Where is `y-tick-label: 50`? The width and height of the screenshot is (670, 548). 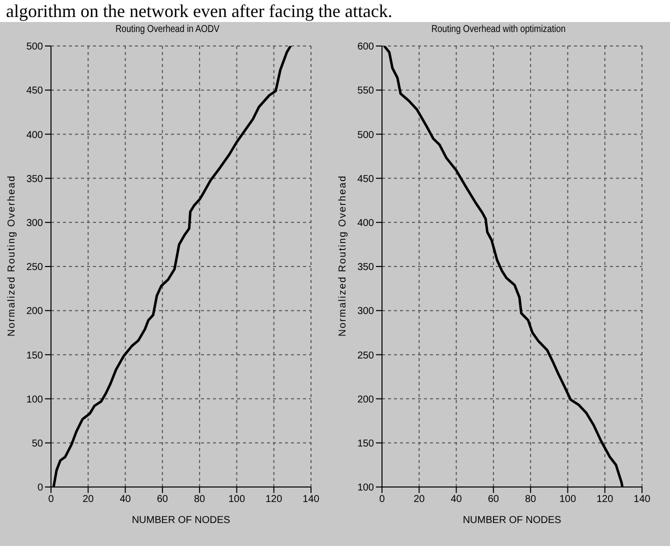 y-tick-label: 50 is located at coordinates (38, 444).